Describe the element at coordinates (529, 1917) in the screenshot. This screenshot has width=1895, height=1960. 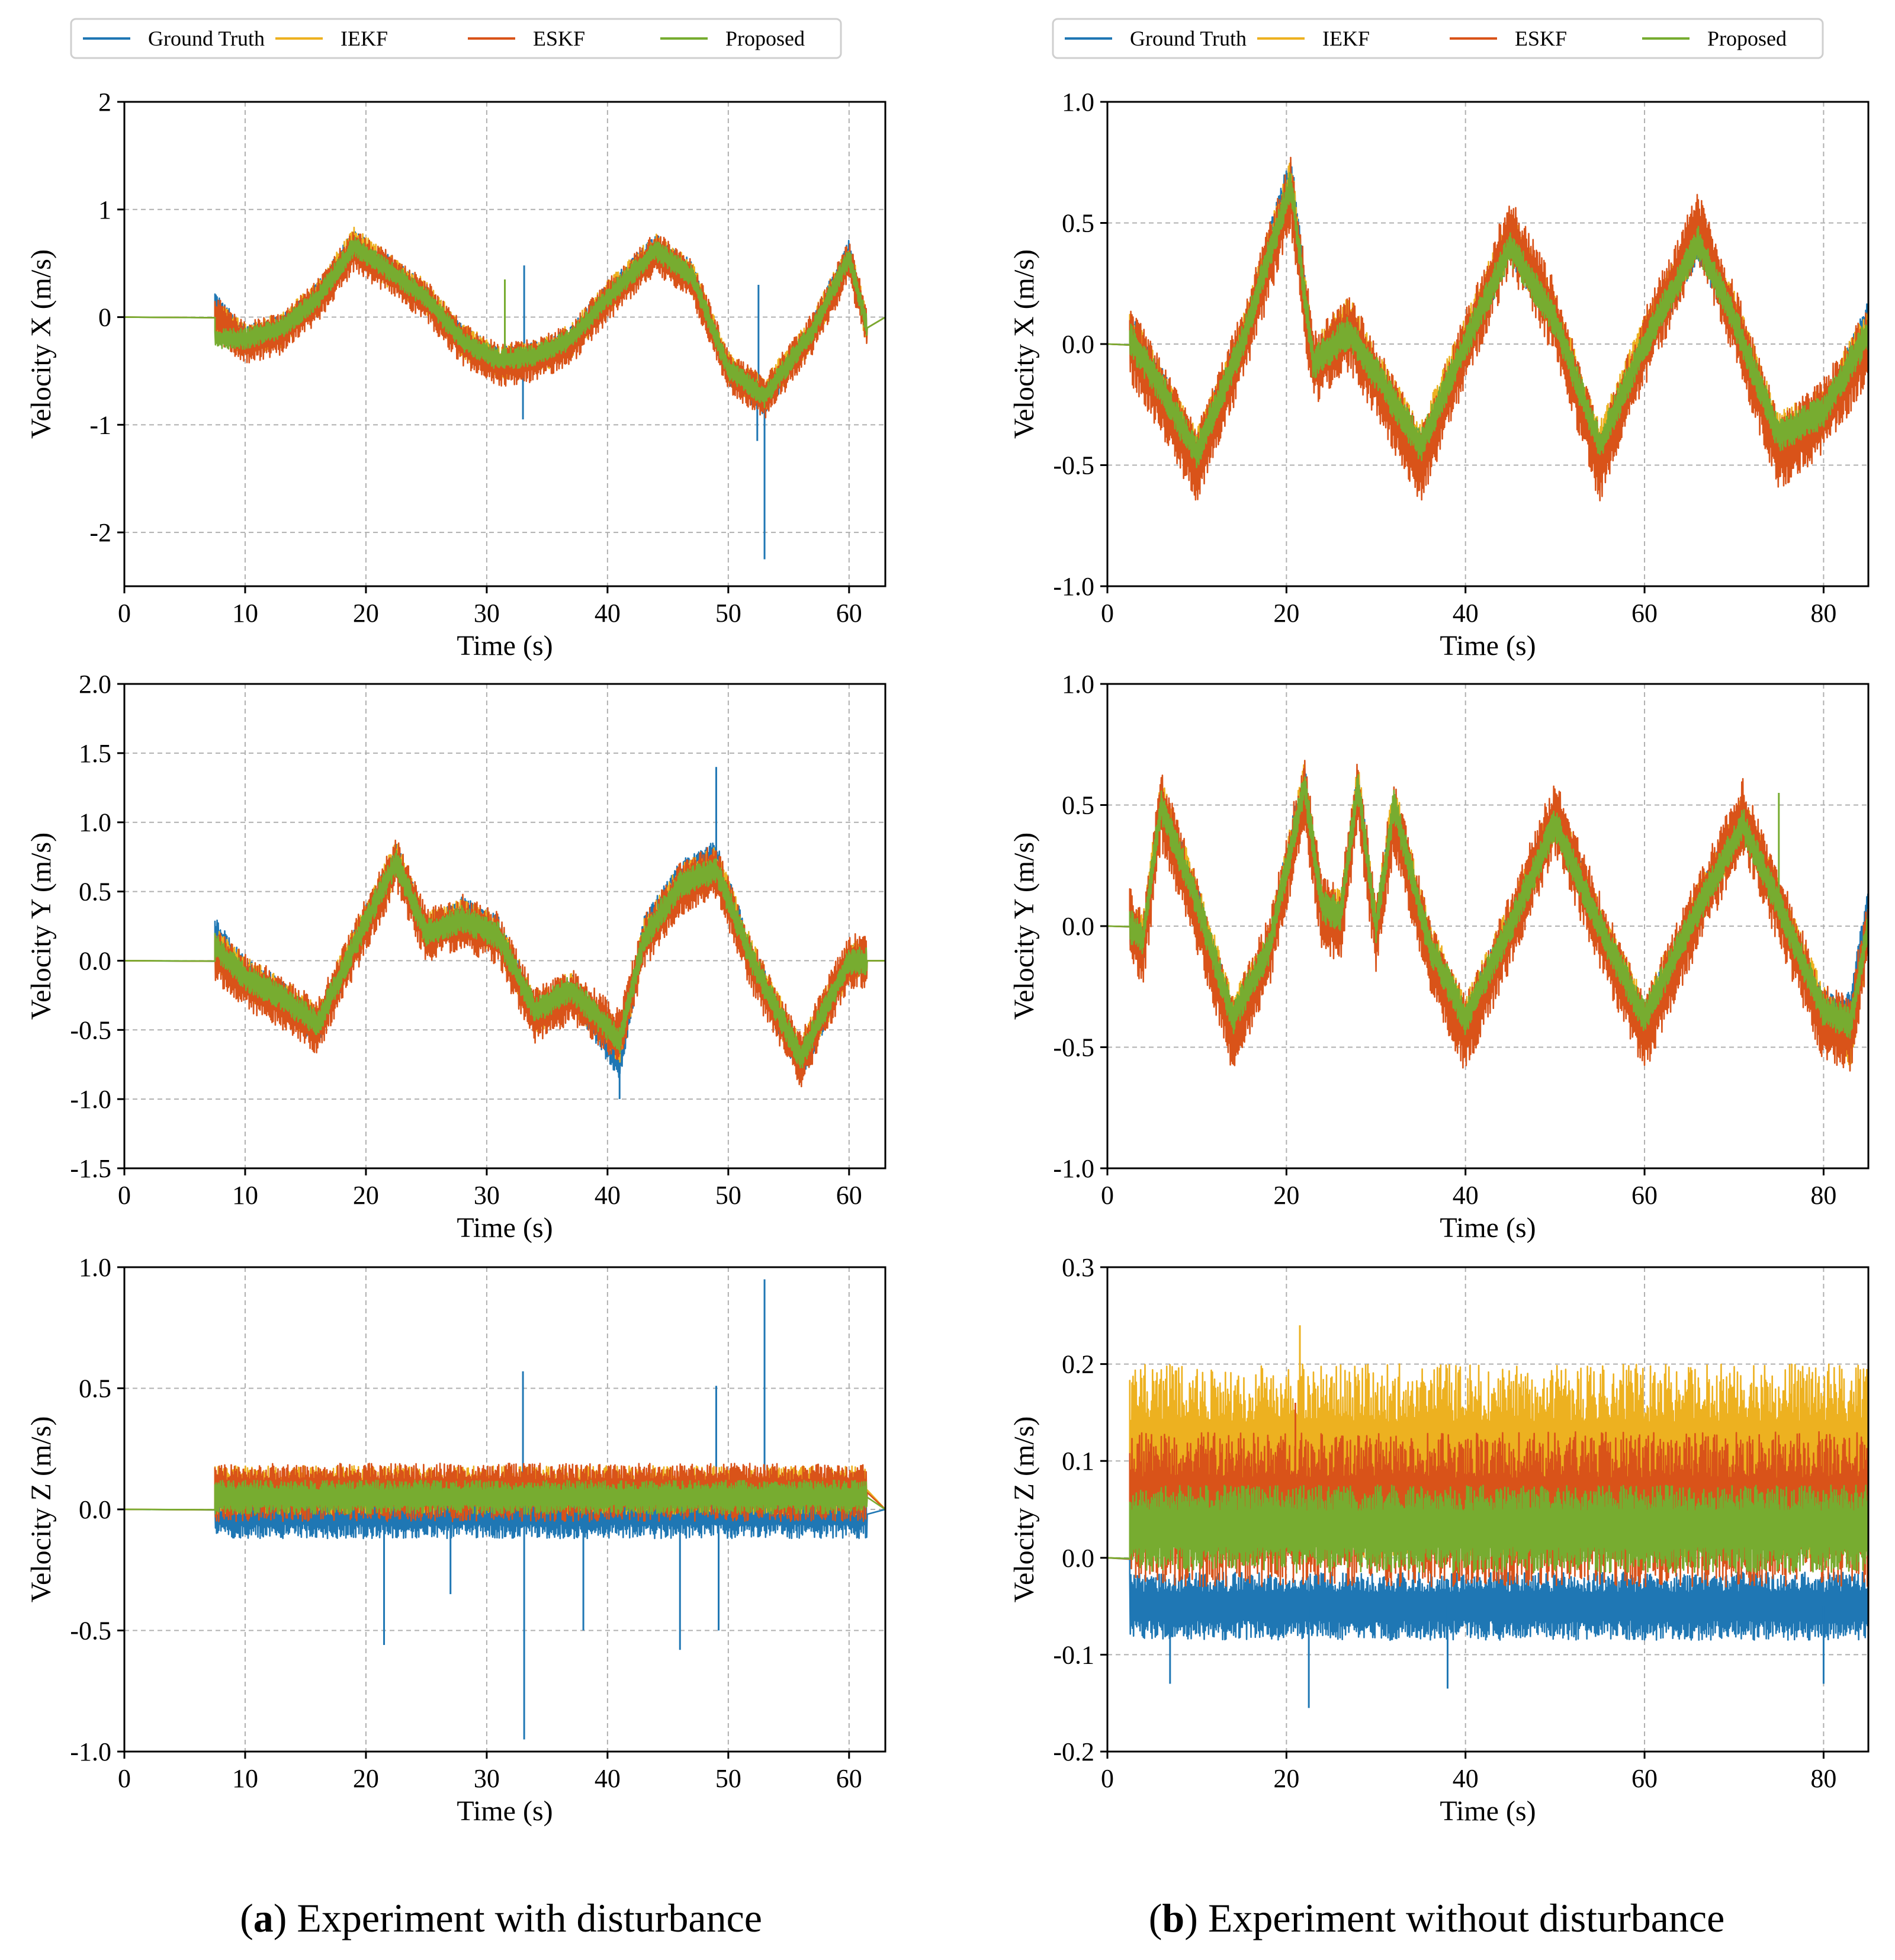
I see `caption-a-text: Experiment with disturbance` at that location.